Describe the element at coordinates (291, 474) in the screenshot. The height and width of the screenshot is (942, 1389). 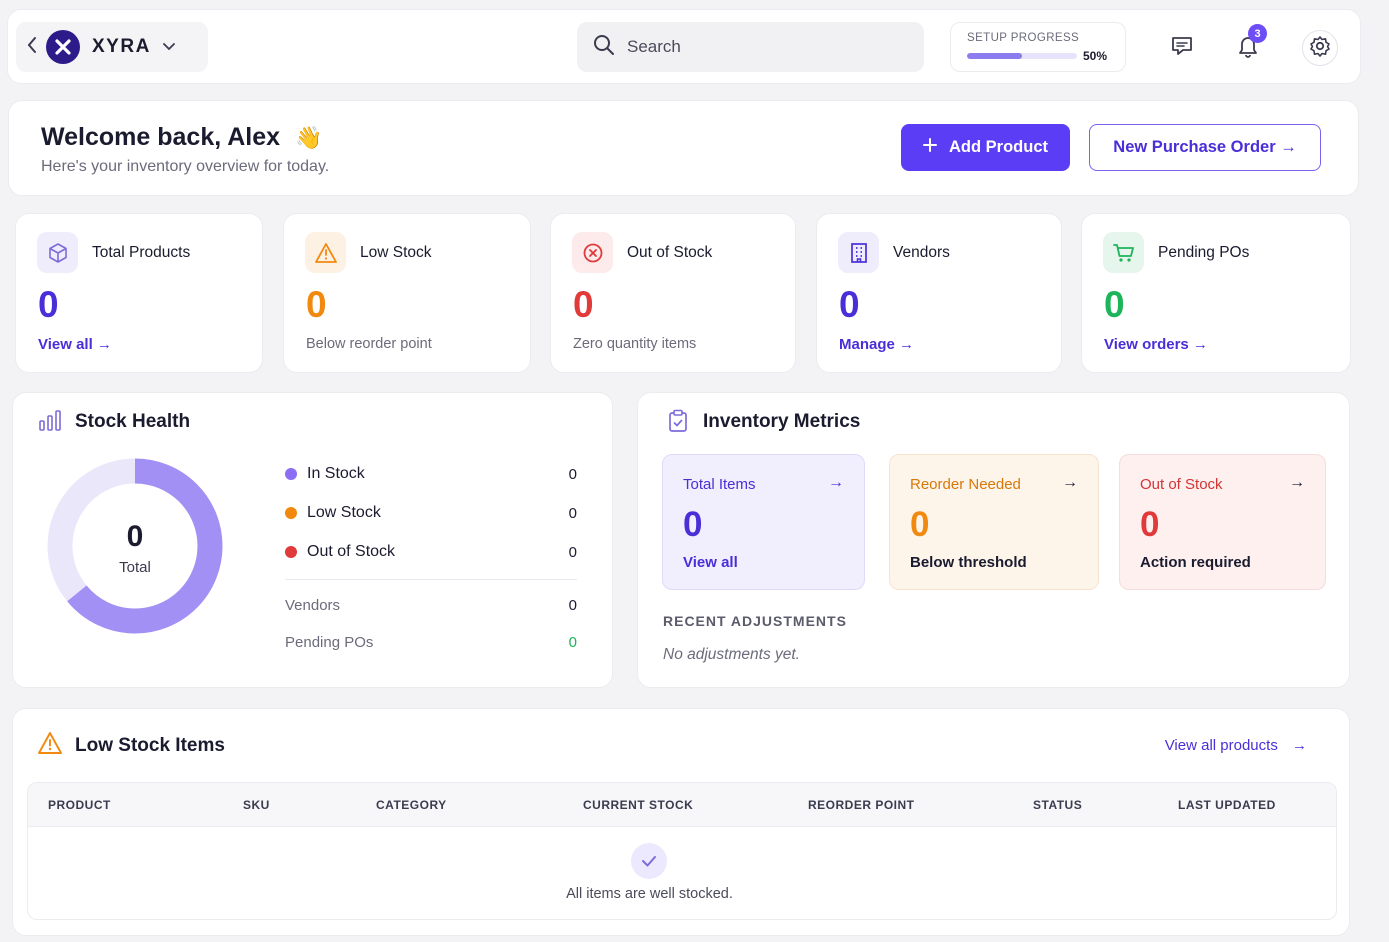
I see `in-stock-dot` at that location.